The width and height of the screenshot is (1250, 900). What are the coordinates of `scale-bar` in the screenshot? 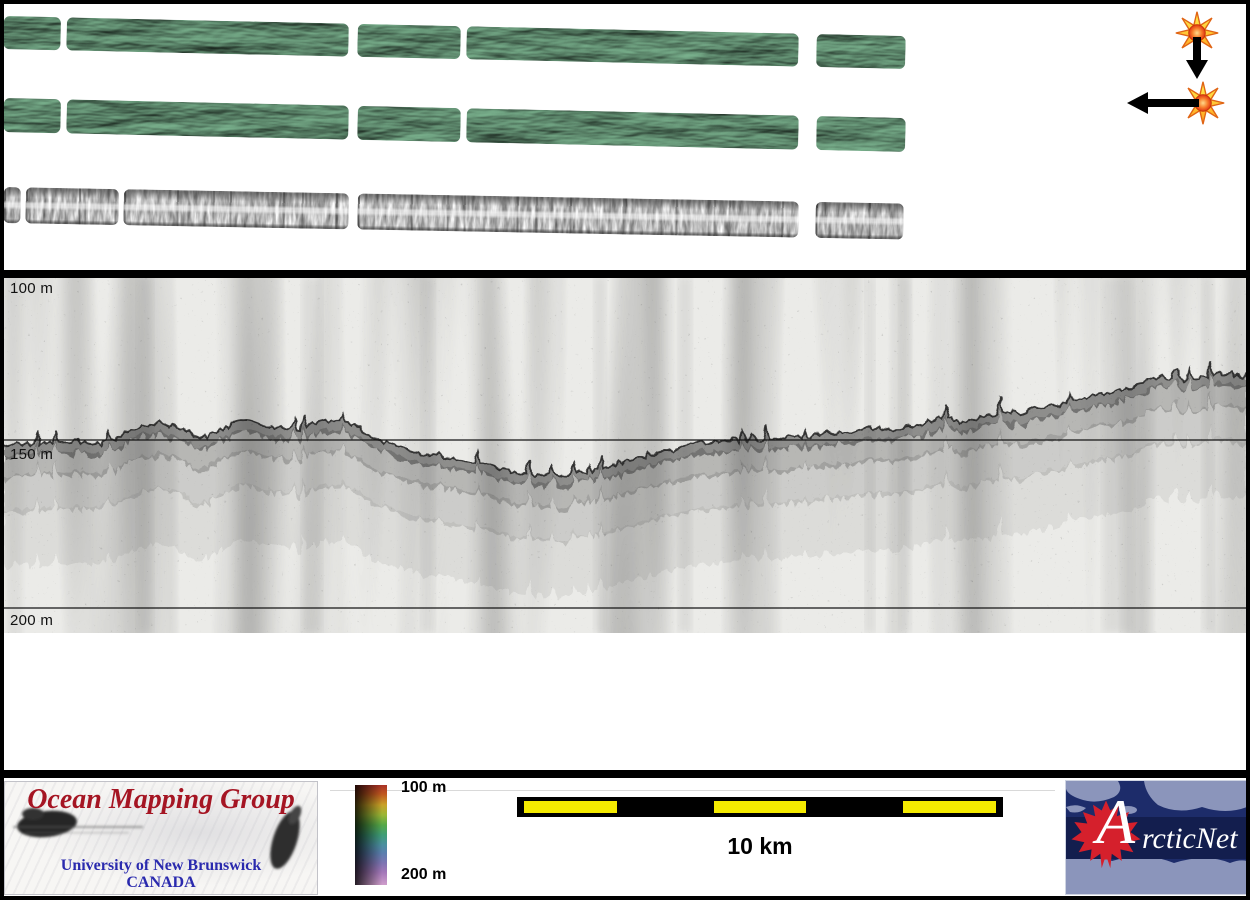 It's located at (760, 807).